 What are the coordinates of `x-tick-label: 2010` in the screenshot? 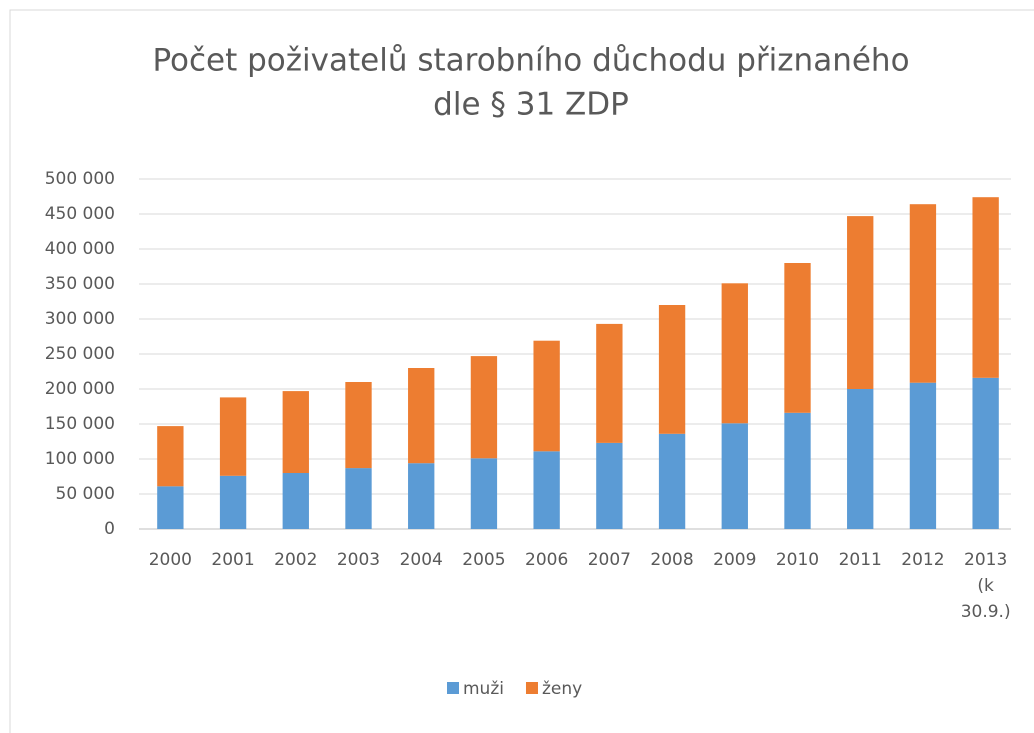 It's located at (797, 560).